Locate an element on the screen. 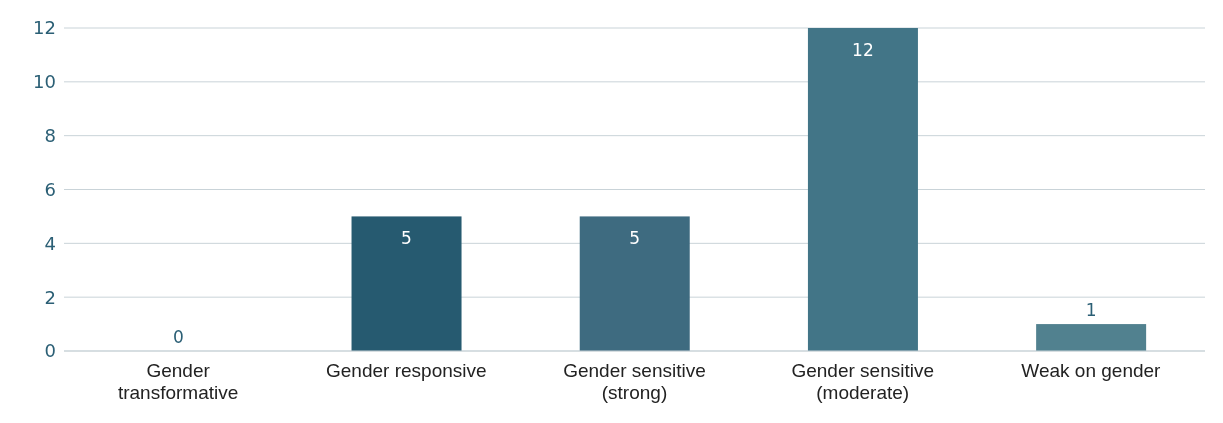 This screenshot has width=1223, height=423. y-tick-label: 6 is located at coordinates (50, 189).